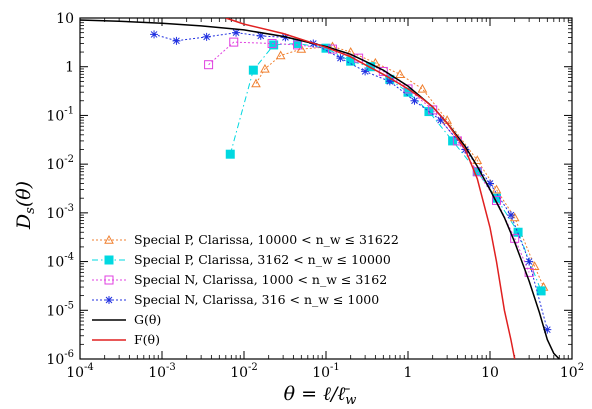 The image size is (592, 409). Describe the element at coordinates (326, 371) in the screenshot. I see `x-tick-label: 10⁻¹` at that location.